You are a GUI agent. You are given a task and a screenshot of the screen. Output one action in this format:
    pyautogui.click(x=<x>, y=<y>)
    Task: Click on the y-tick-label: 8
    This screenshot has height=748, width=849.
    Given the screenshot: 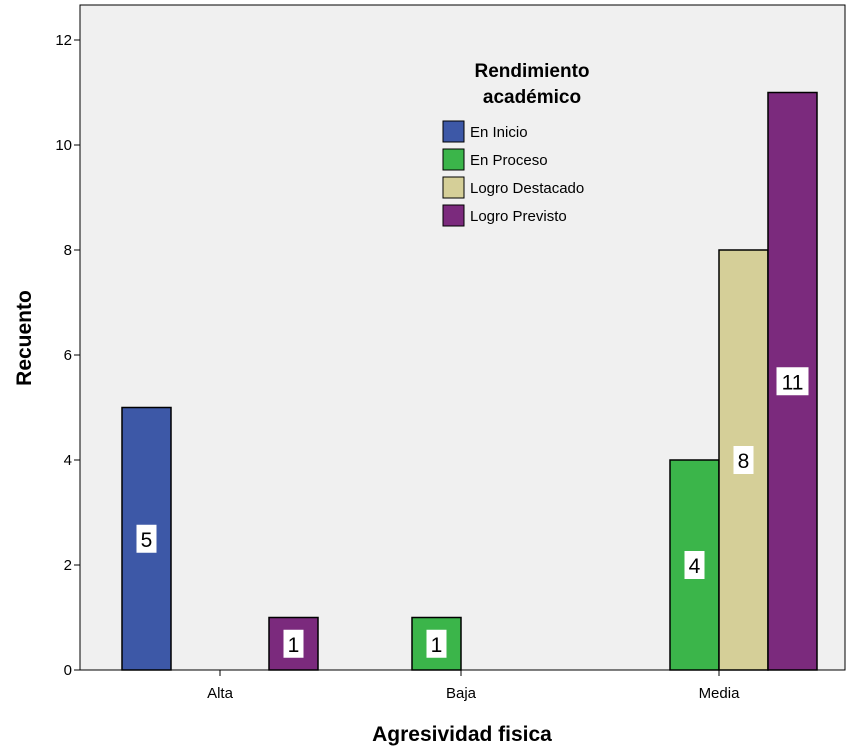 What is the action you would take?
    pyautogui.click(x=68, y=250)
    